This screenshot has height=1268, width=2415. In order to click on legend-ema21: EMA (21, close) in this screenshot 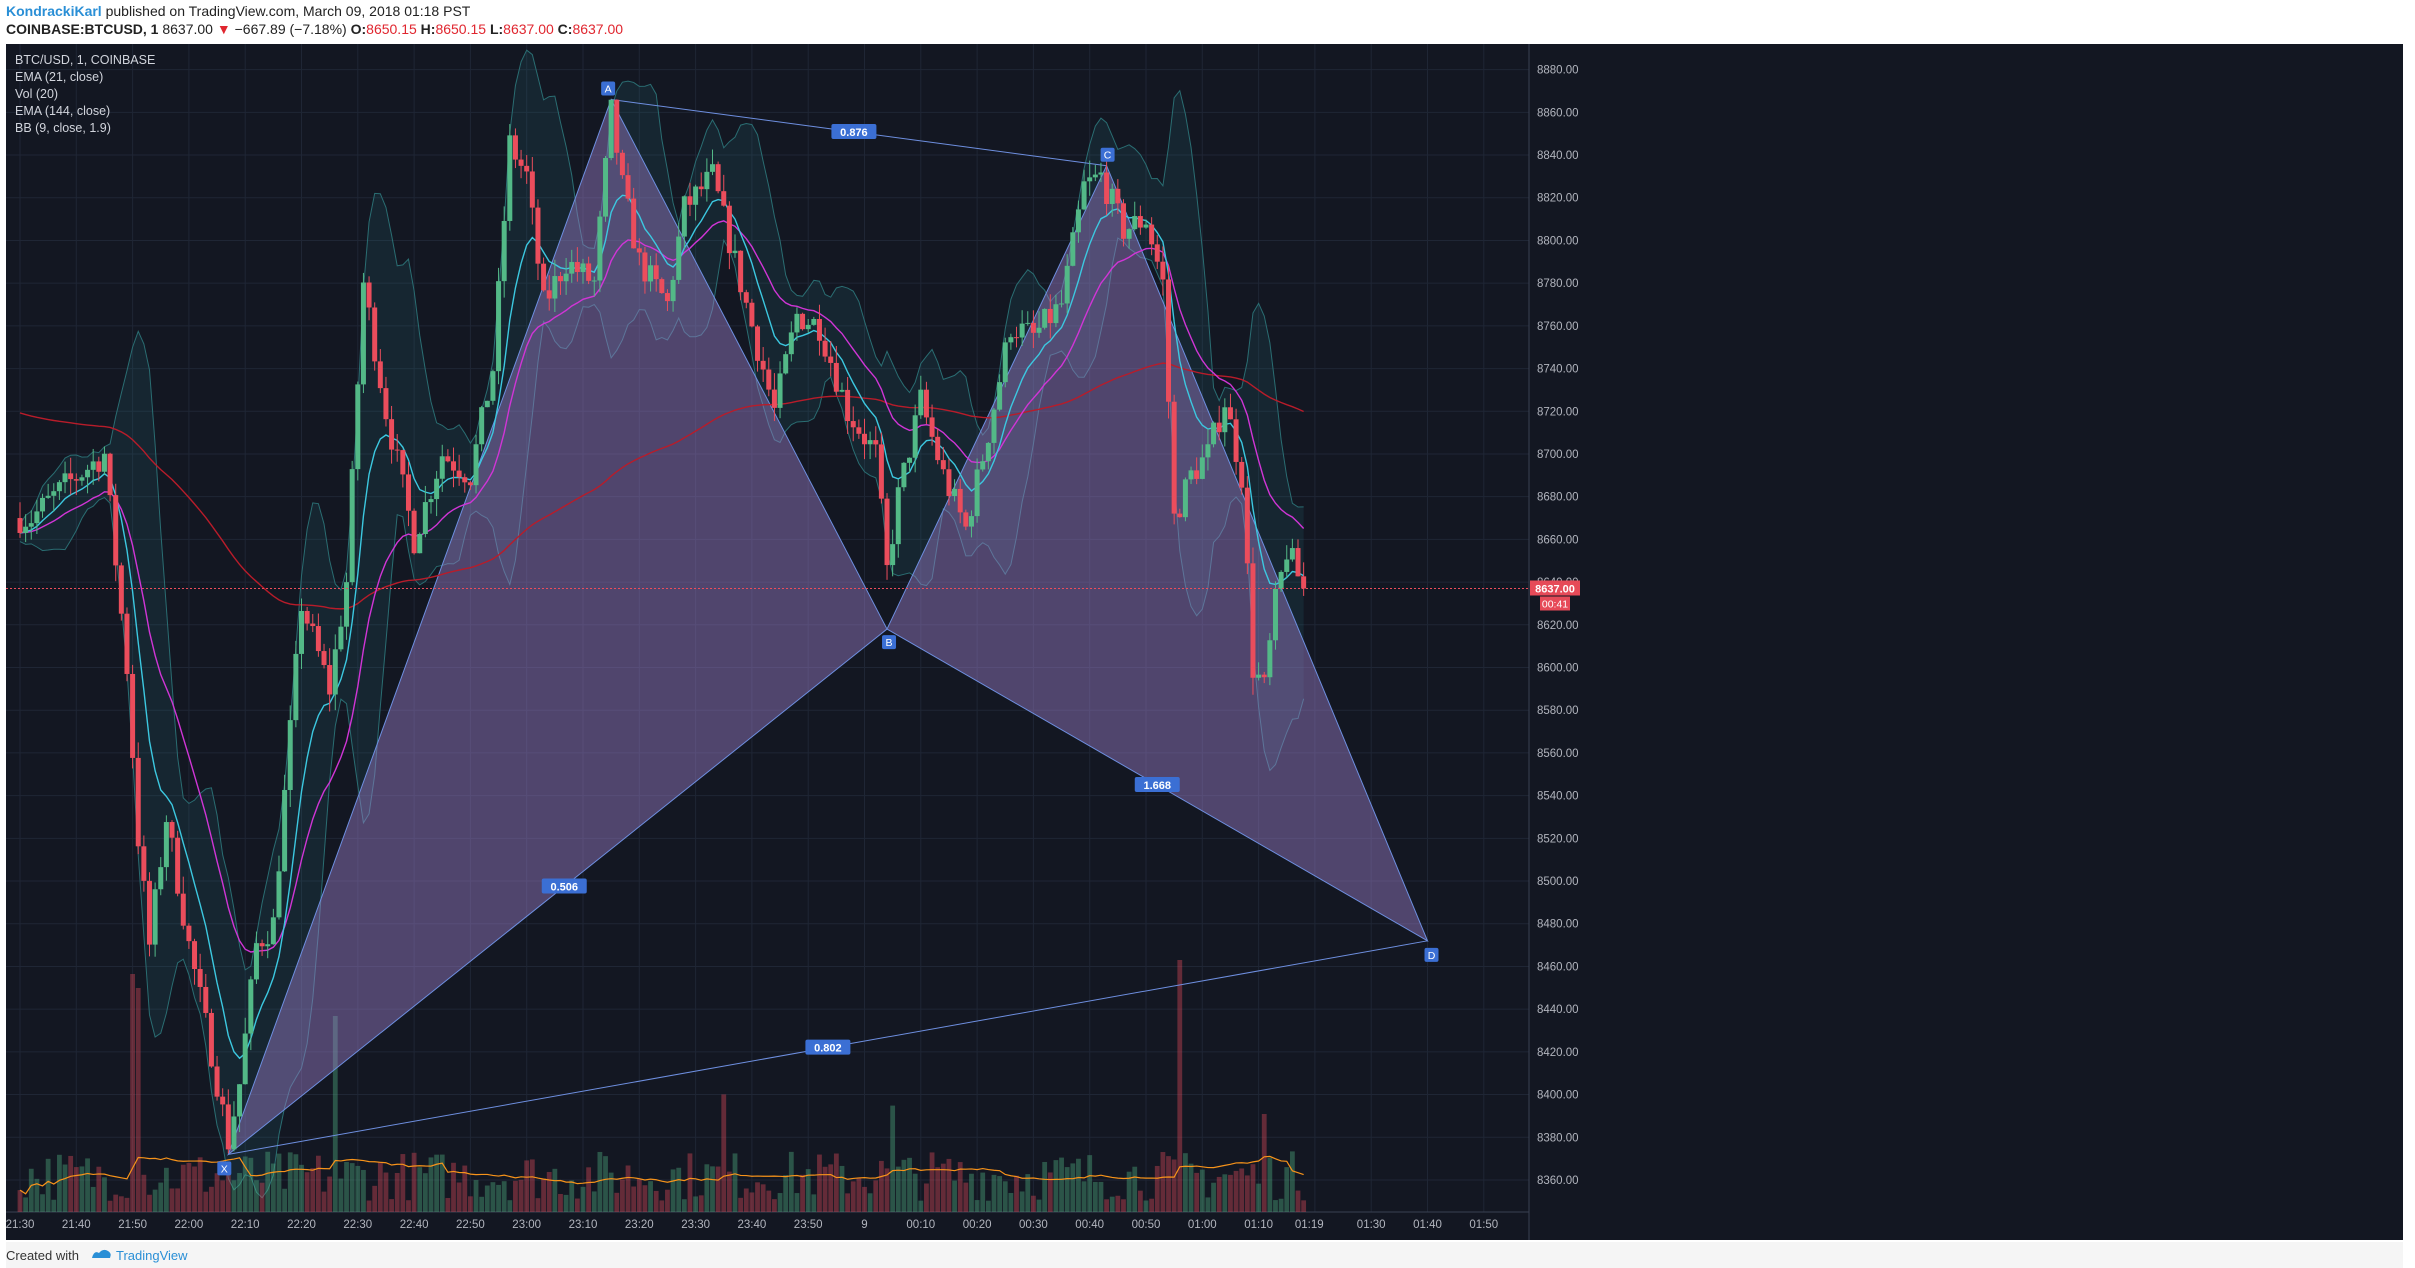, I will do `click(59, 77)`.